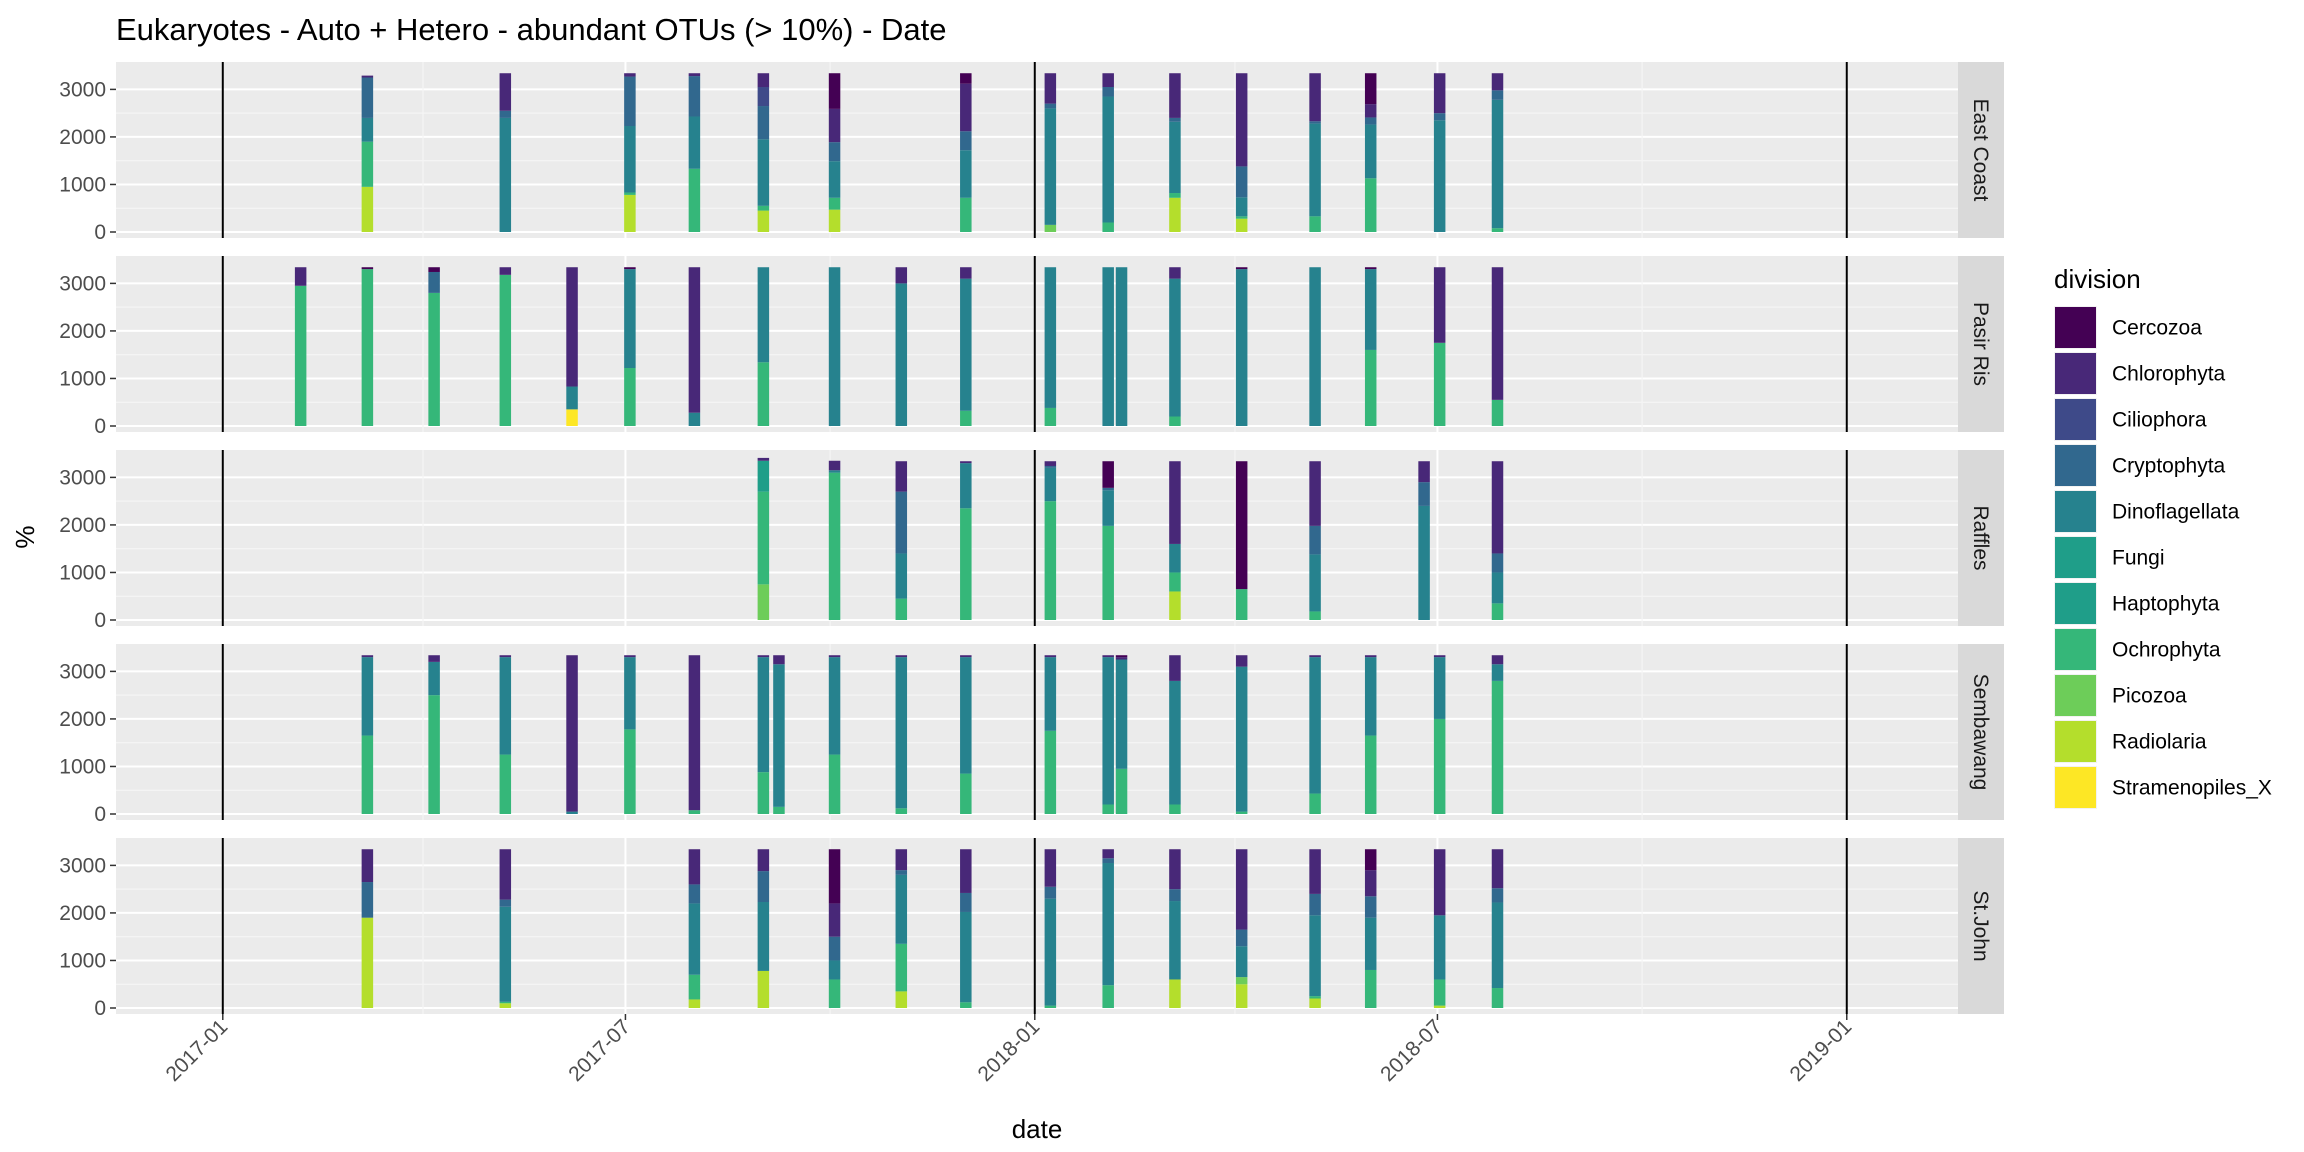  What do you see at coordinates (2192, 788) in the screenshot?
I see `legend-label: Stramenopiles_X` at bounding box center [2192, 788].